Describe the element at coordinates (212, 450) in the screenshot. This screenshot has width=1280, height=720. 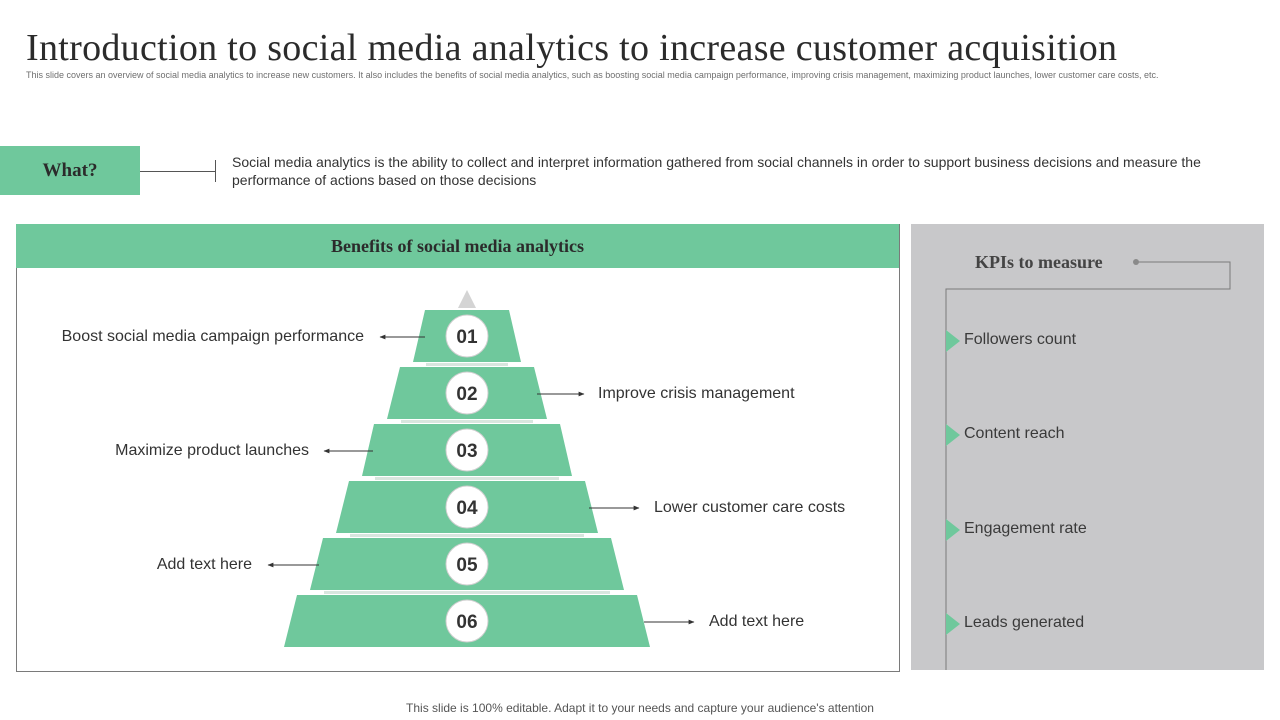
I see `benefit-label-3: Maximize product launches` at that location.